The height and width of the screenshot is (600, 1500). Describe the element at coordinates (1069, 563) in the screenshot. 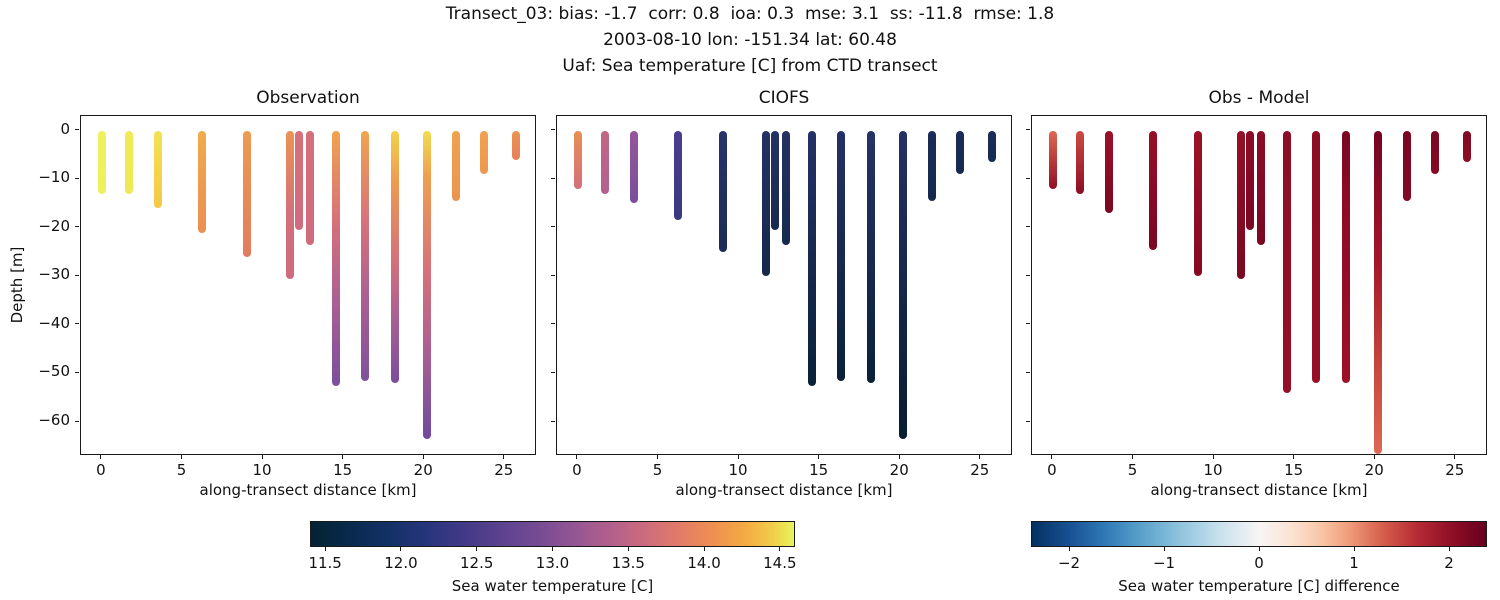

I see `colorbar-tick-label: −2` at that location.